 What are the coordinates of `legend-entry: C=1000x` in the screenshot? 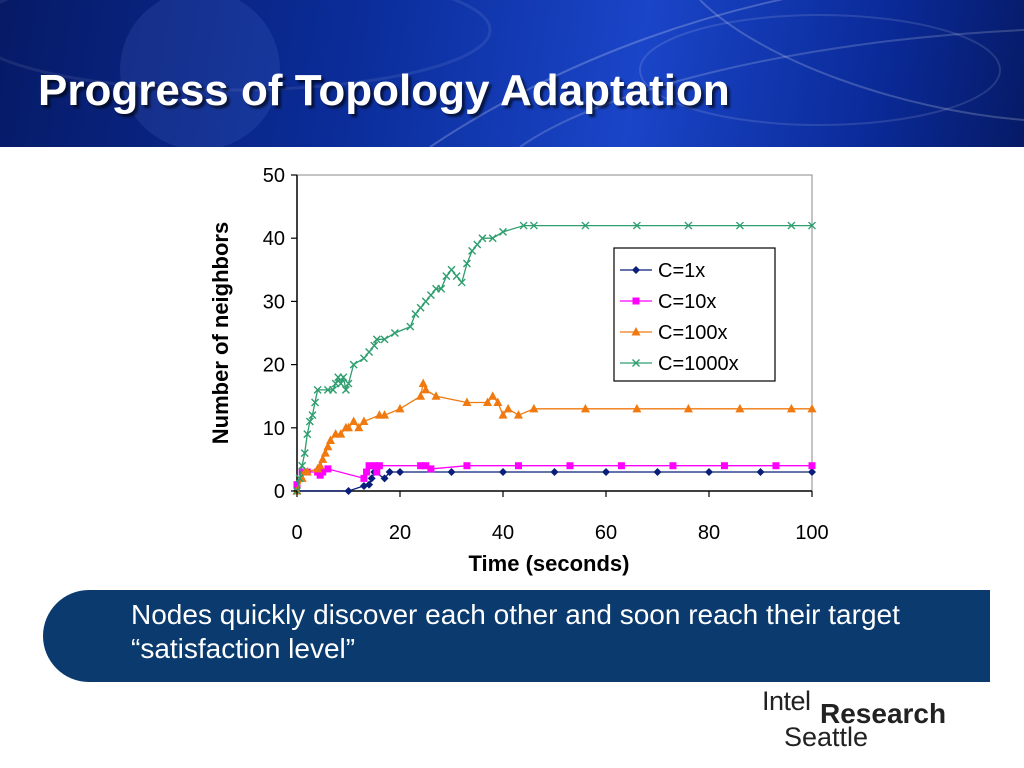 It's located at (679, 364).